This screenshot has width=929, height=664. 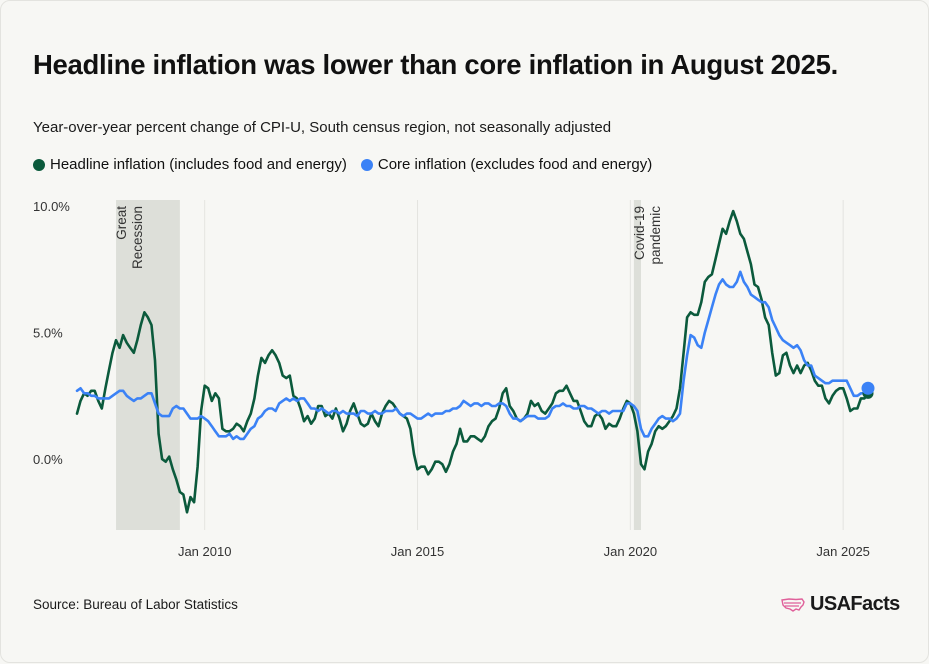 What do you see at coordinates (418, 551) in the screenshot?
I see `x-tick-label-1: Jan 2015` at bounding box center [418, 551].